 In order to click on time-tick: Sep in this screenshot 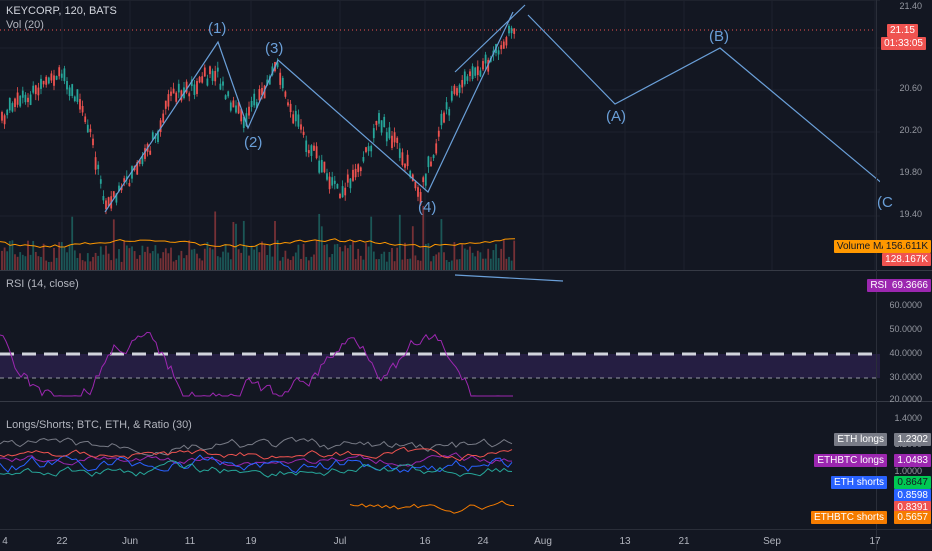, I will do `click(772, 541)`.